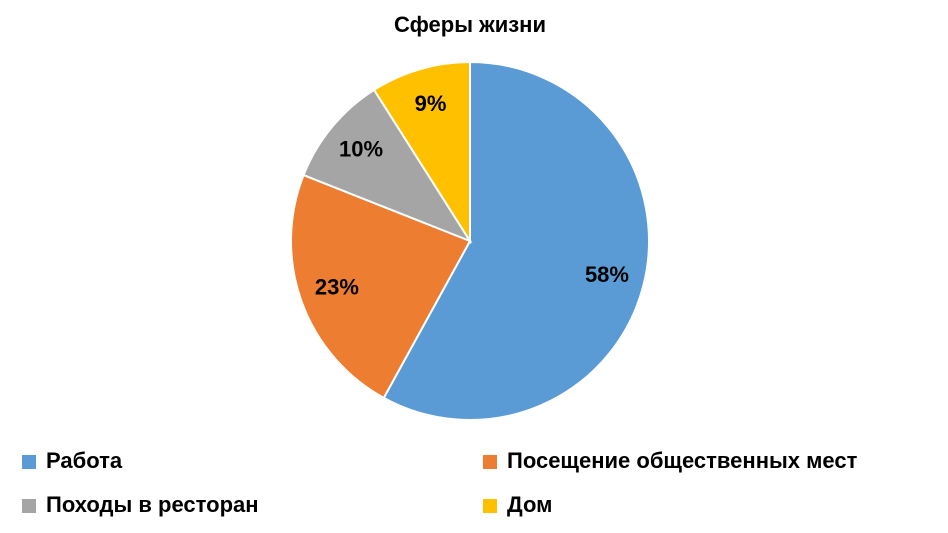 The image size is (948, 533). What do you see at coordinates (337, 287) in the screenshot?
I see `data-label: 23%` at bounding box center [337, 287].